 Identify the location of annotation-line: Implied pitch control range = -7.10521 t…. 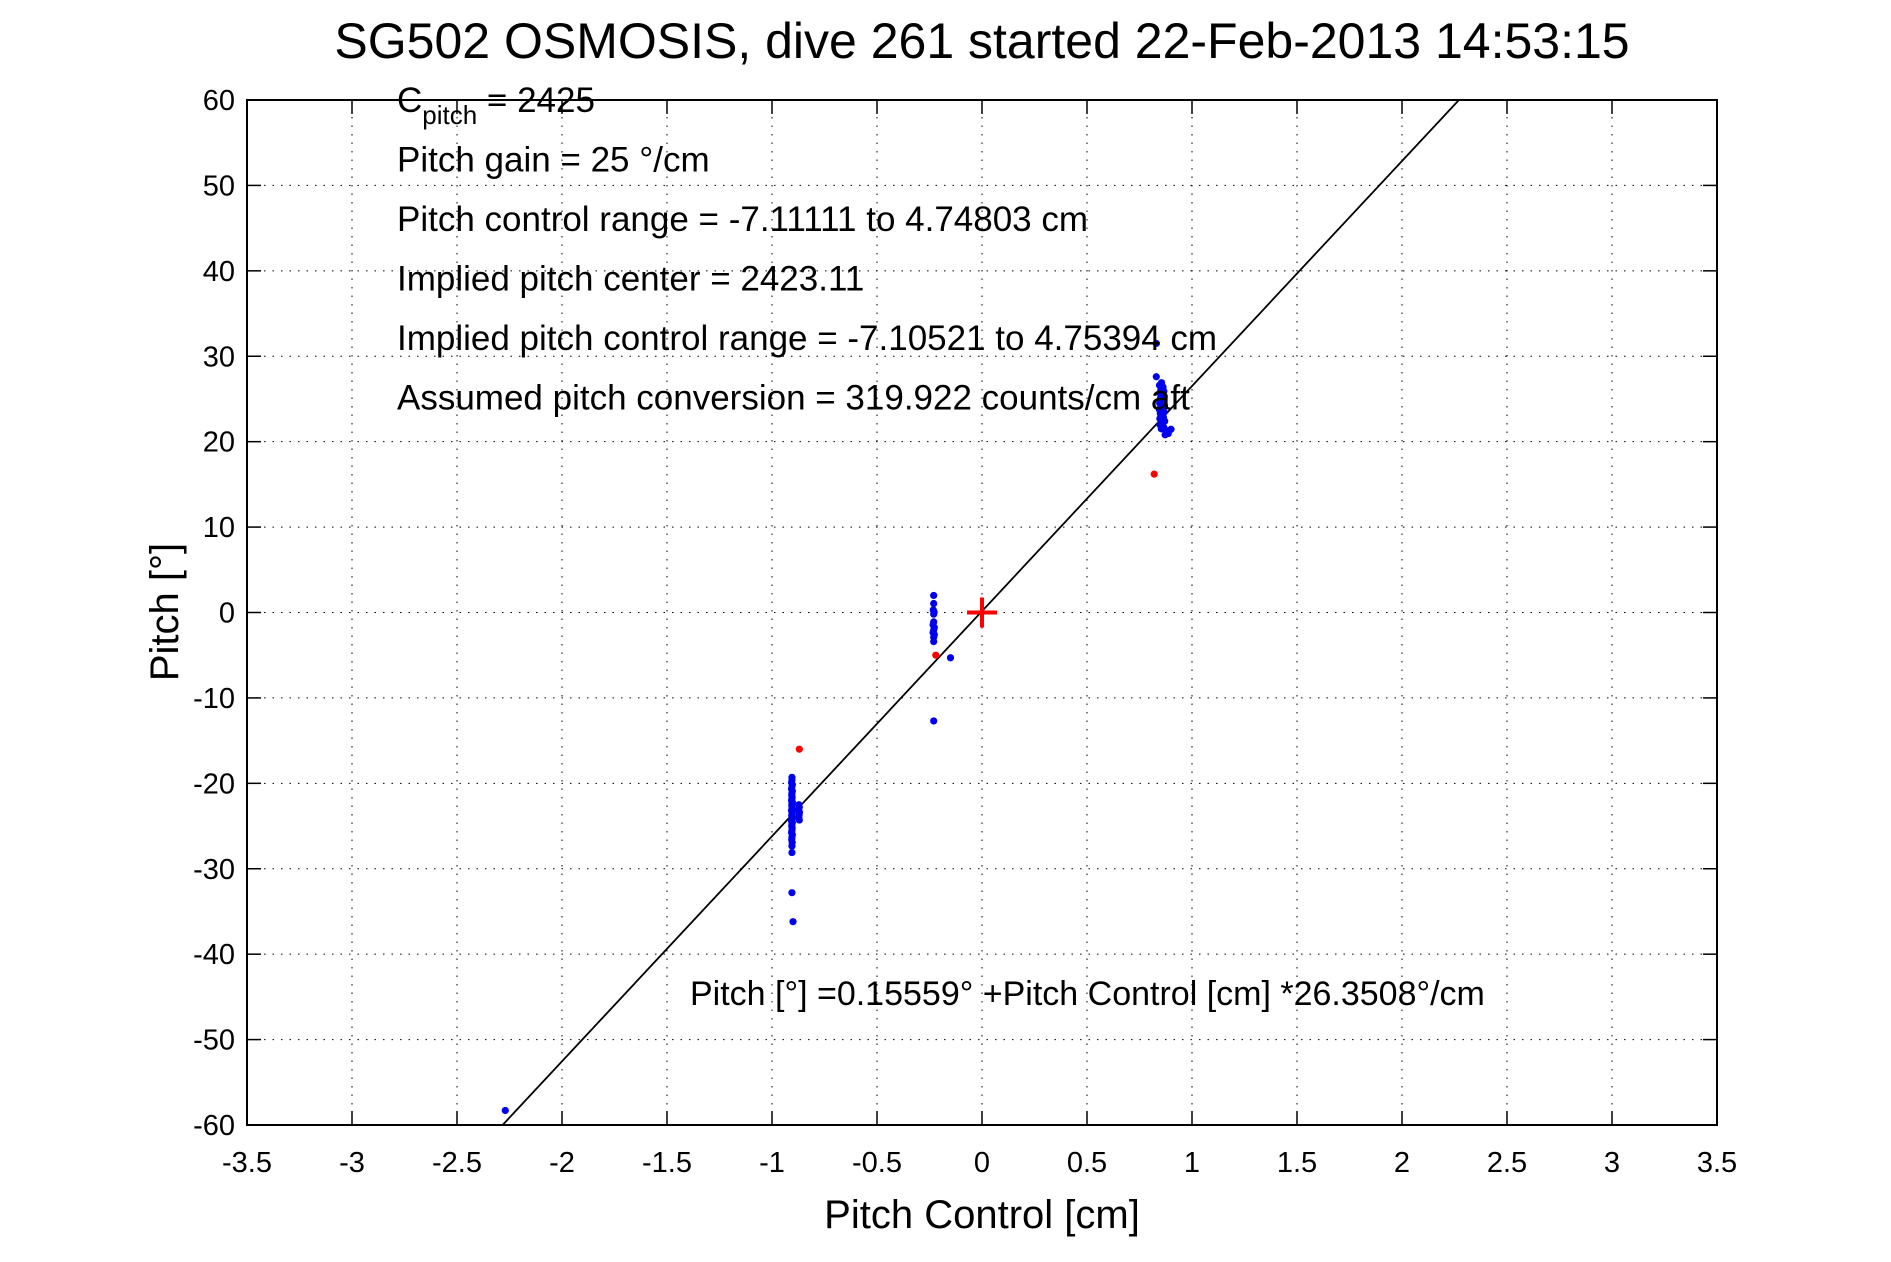
(807, 338).